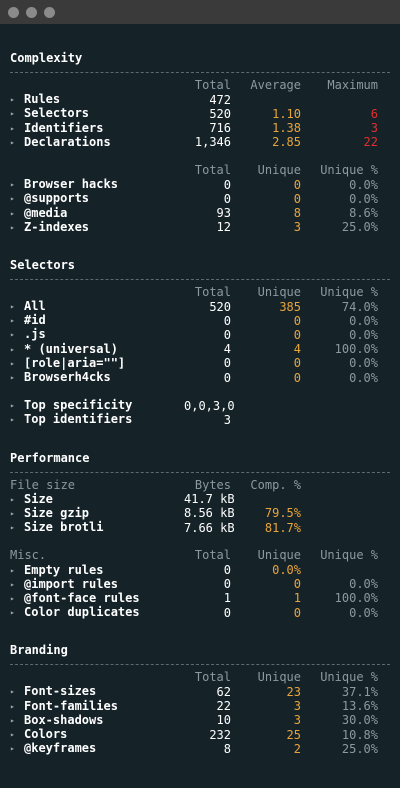  I want to click on zoom-dot, so click(49, 12).